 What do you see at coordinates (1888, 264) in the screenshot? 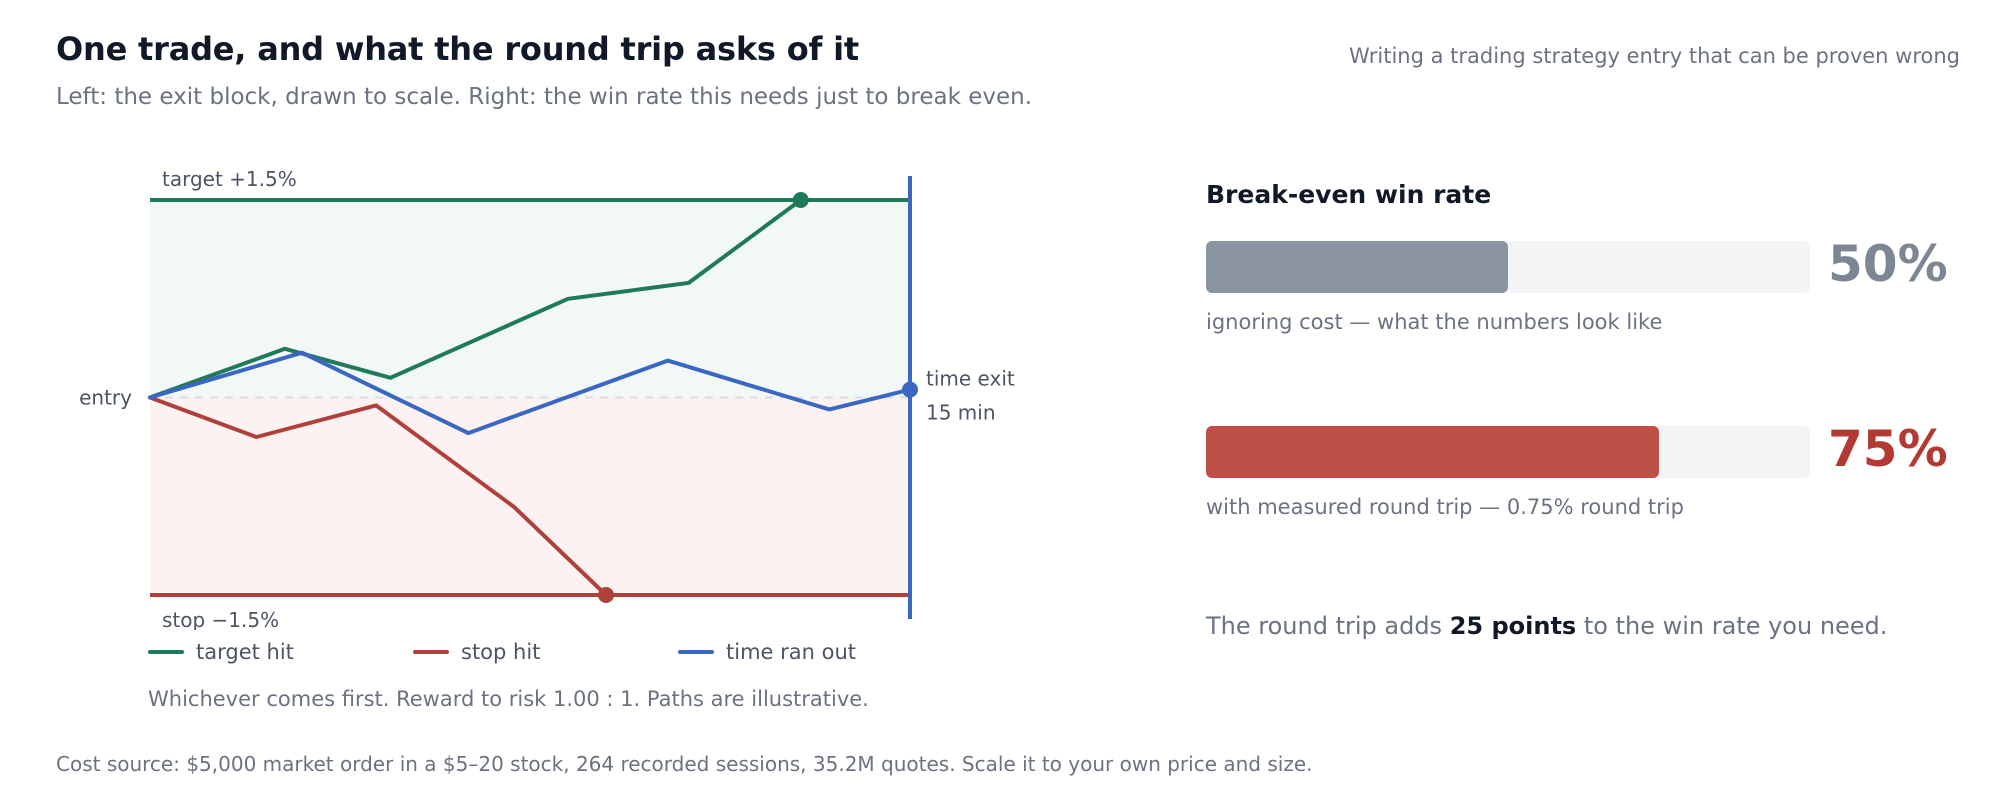
I see `bar-value-ignoring-cost: 50%` at bounding box center [1888, 264].